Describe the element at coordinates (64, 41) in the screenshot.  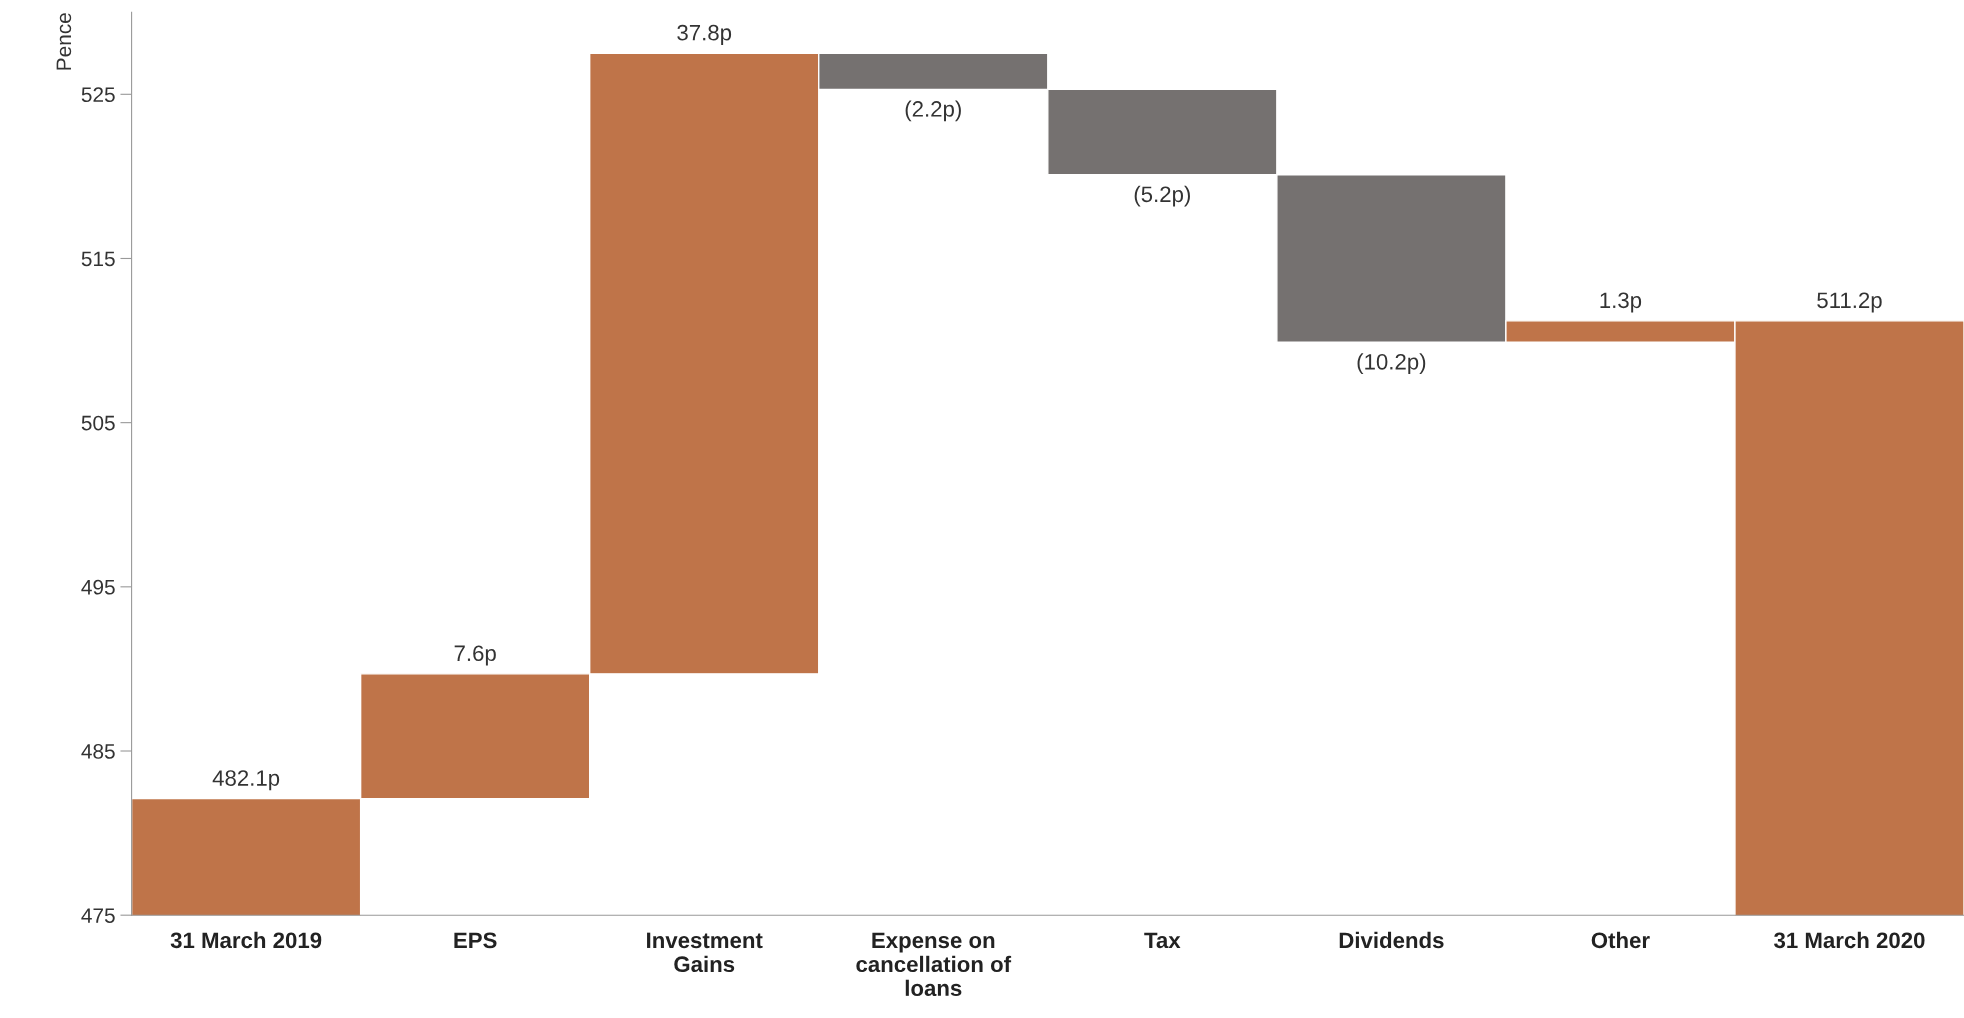
I see `y-axis-title: Pence` at that location.